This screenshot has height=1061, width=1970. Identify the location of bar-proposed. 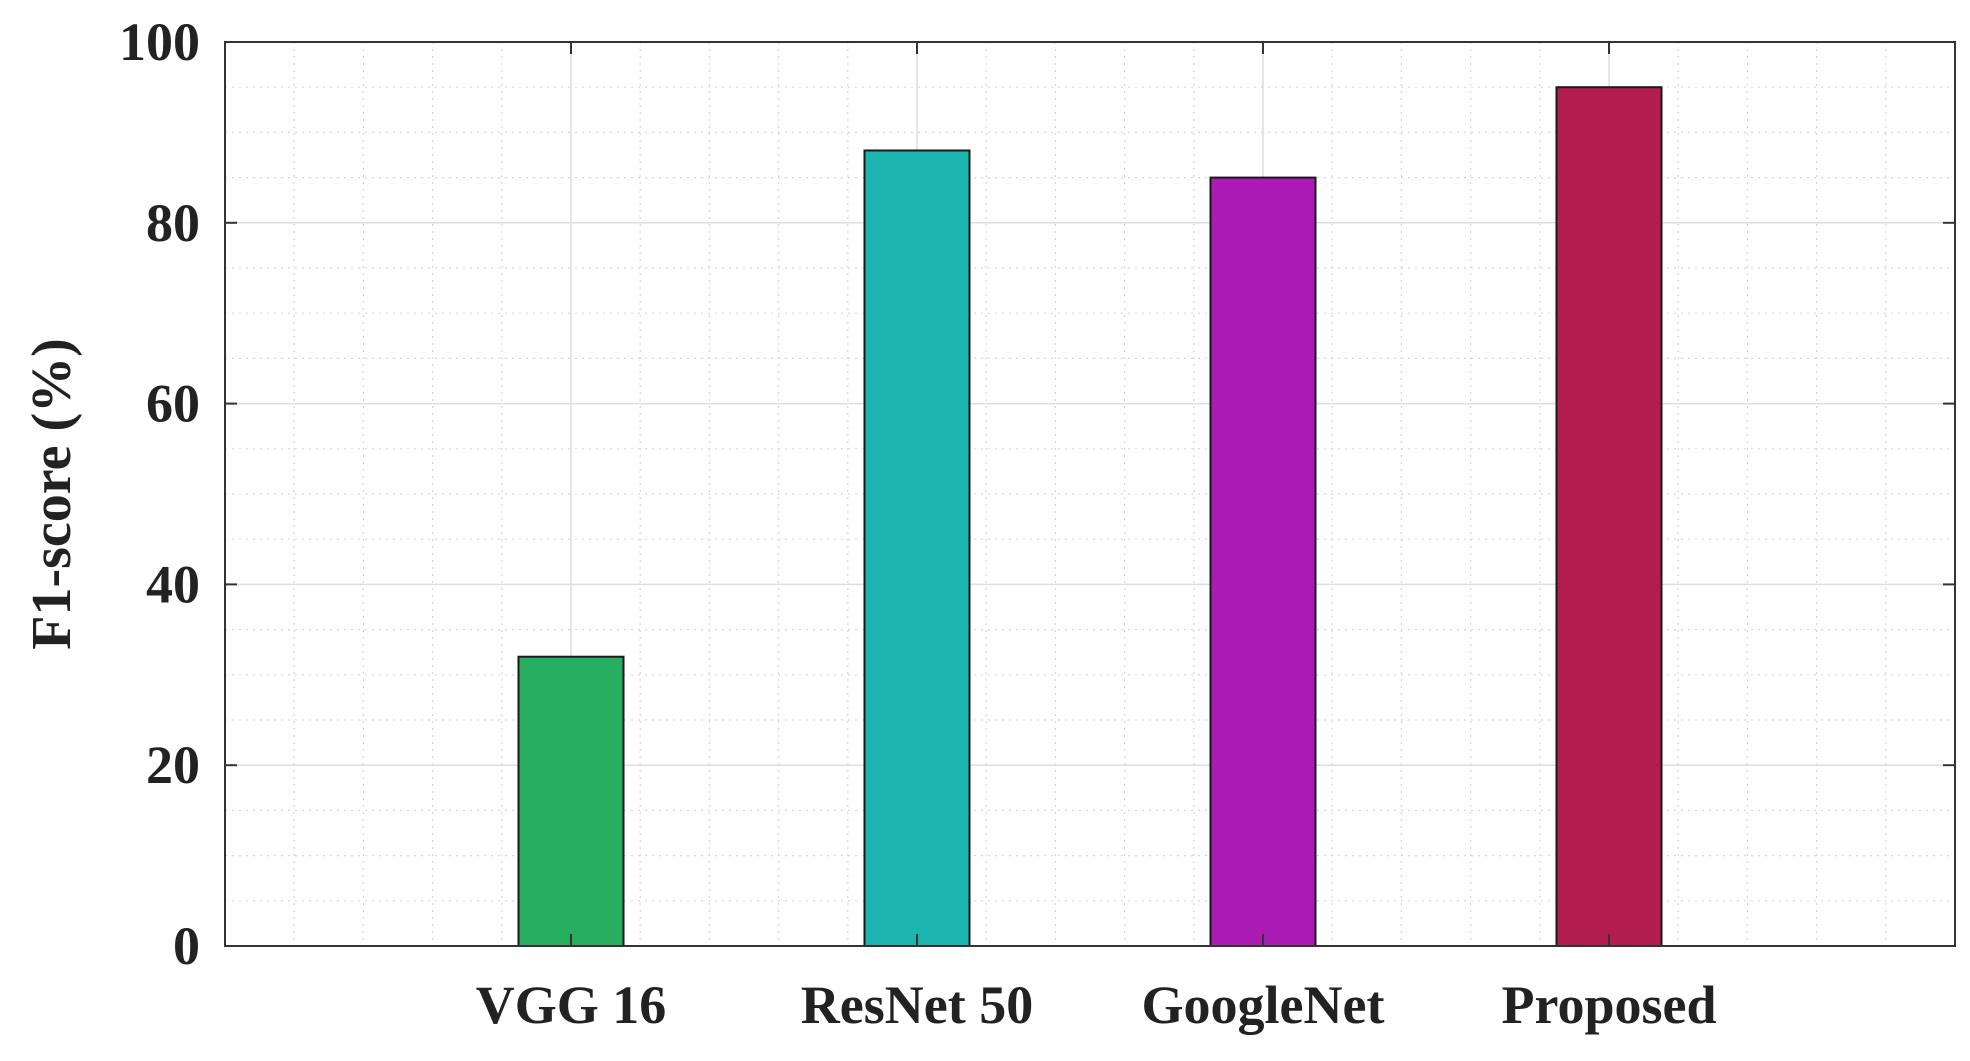
(1609, 516).